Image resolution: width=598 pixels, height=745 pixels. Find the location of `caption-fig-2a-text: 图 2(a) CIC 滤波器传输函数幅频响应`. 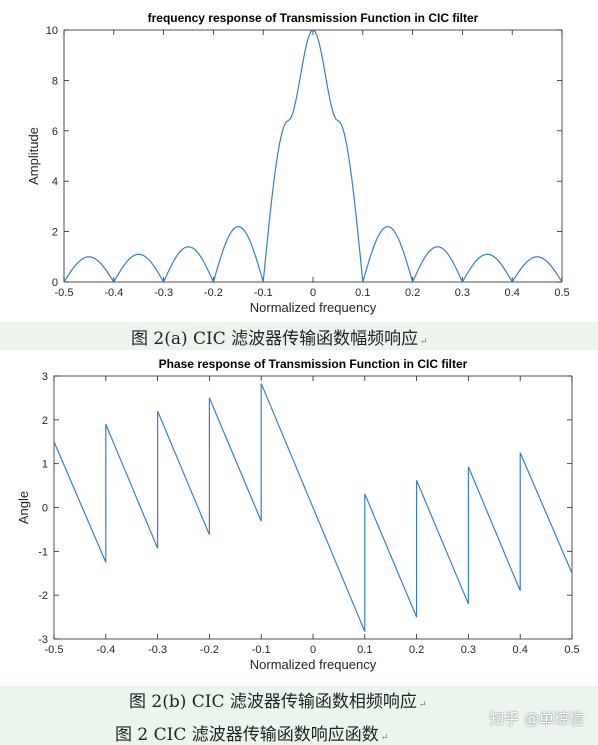

caption-fig-2a-text: 图 2(a) CIC 滤波器传输函数幅频响应 is located at coordinates (275, 339).